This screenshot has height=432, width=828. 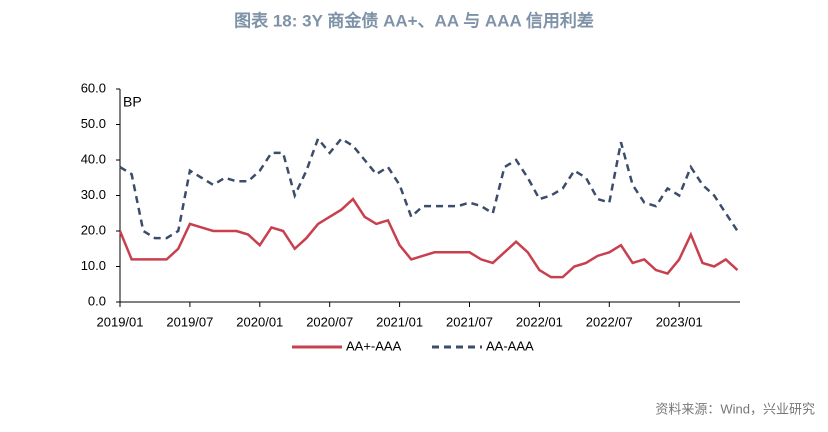 I want to click on legend-label: AA-AAA, so click(x=510, y=345).